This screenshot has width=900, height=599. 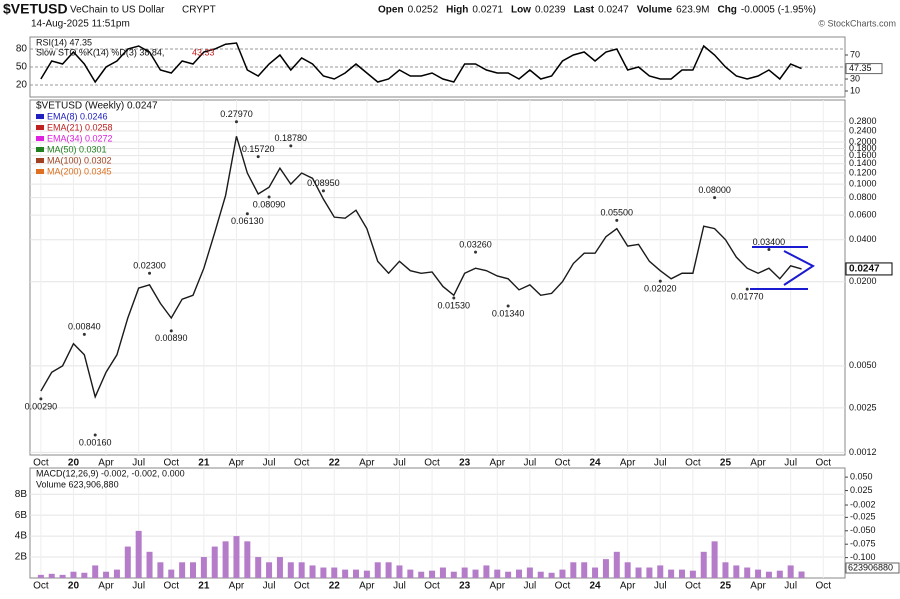 What do you see at coordinates (617, 213) in the screenshot?
I see `annotation: 0.05500` at bounding box center [617, 213].